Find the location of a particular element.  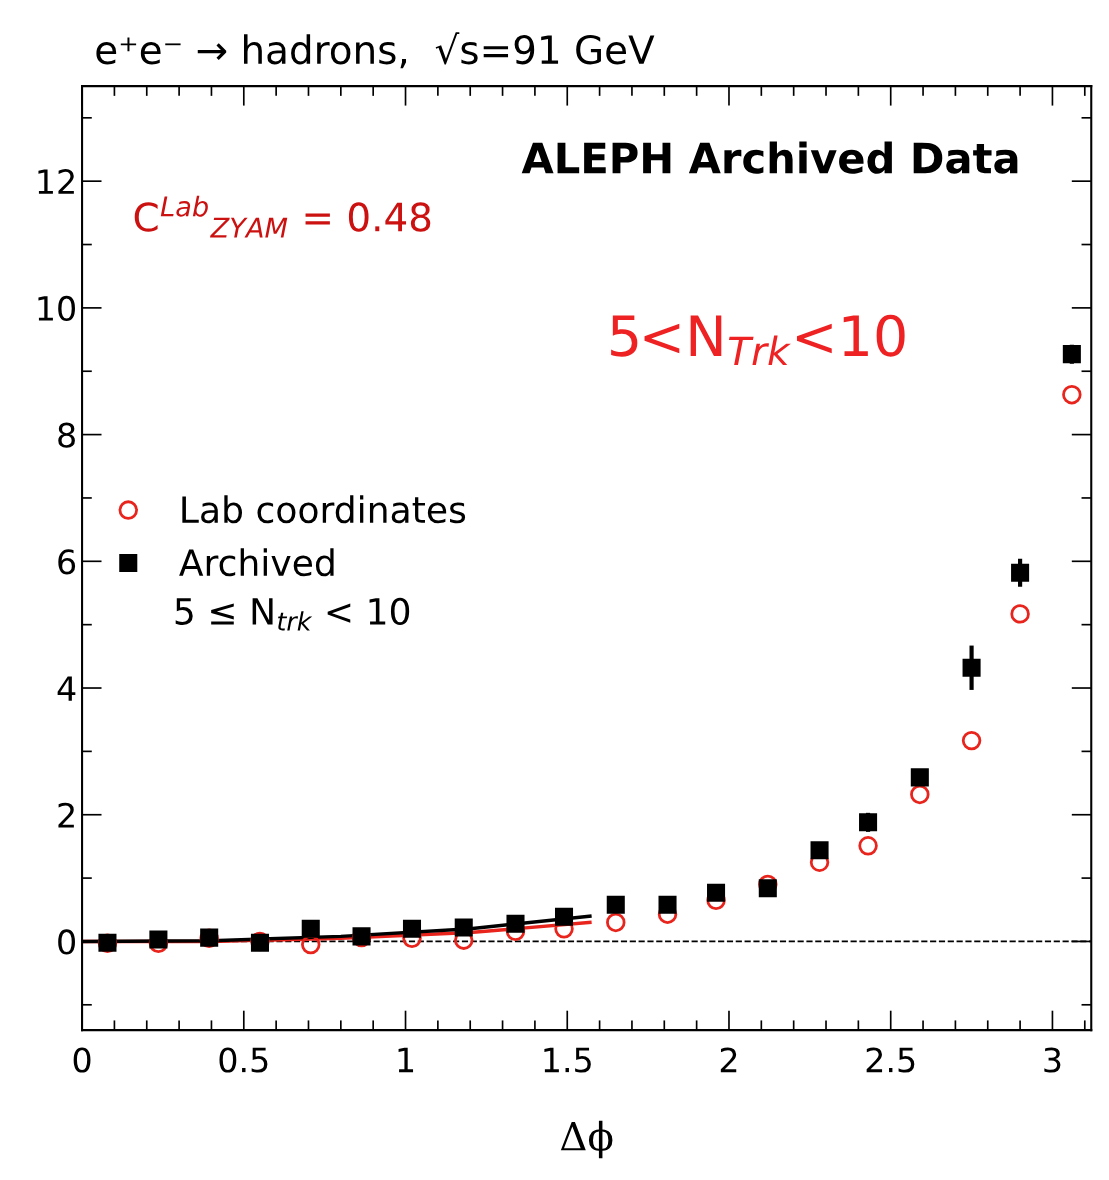

x-tick-label: 1.5 is located at coordinates (567, 1060).